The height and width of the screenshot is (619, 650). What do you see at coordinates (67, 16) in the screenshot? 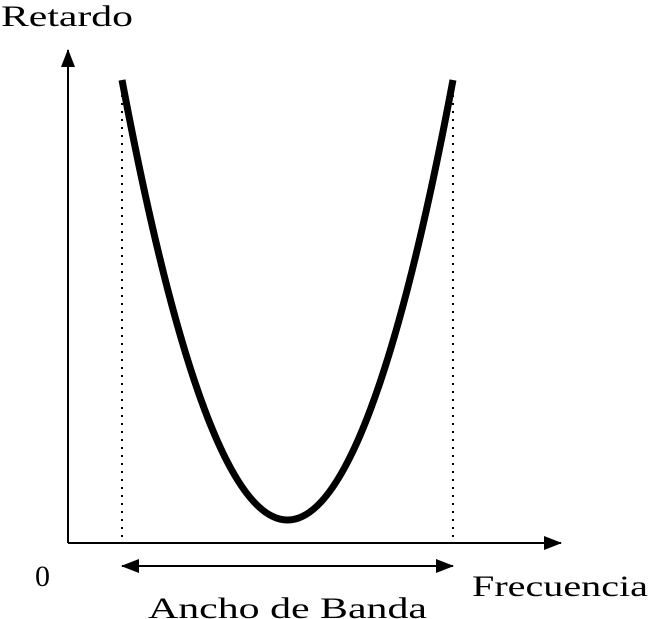
I see `y-axis-label: Retardo` at bounding box center [67, 16].